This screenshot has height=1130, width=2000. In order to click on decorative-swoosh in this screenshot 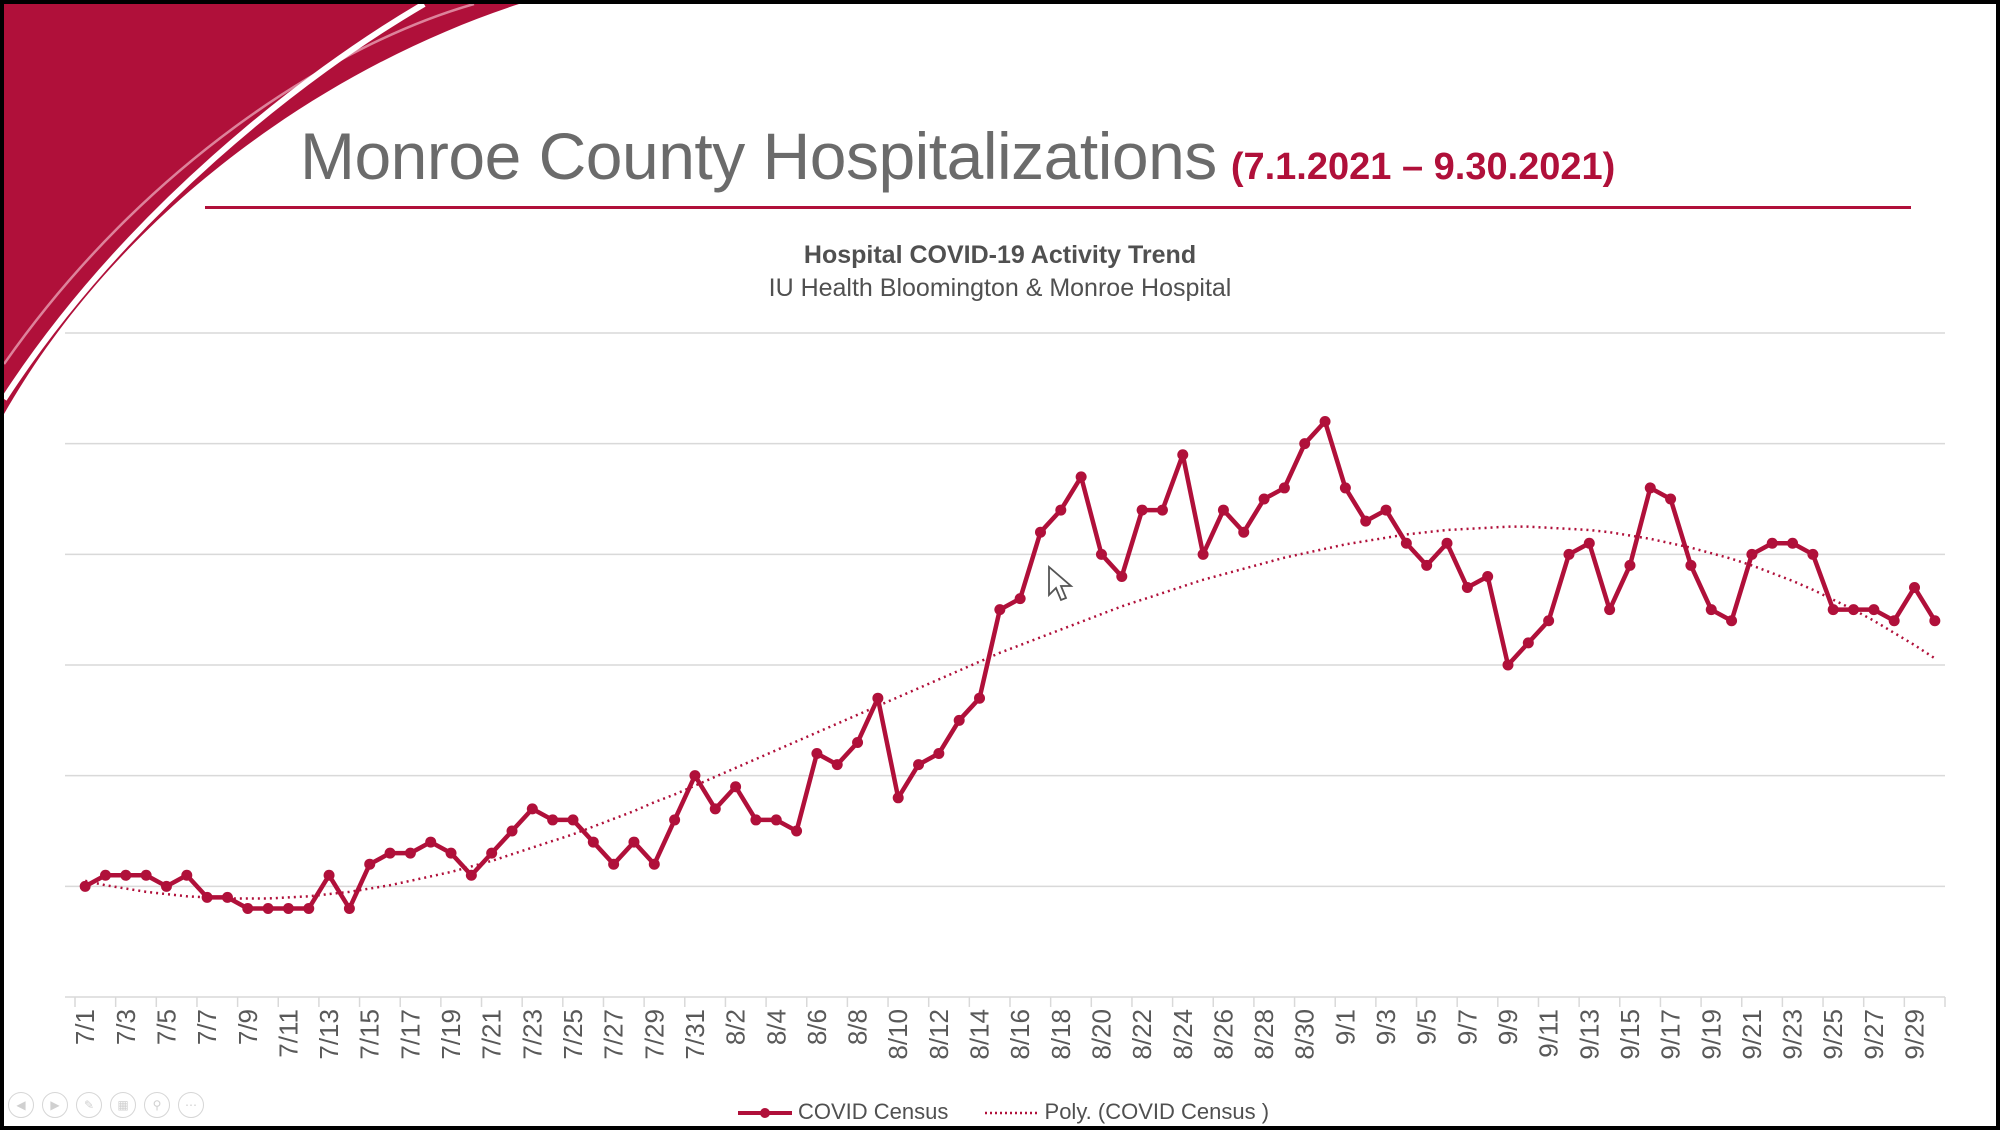, I will do `click(261, 209)`.